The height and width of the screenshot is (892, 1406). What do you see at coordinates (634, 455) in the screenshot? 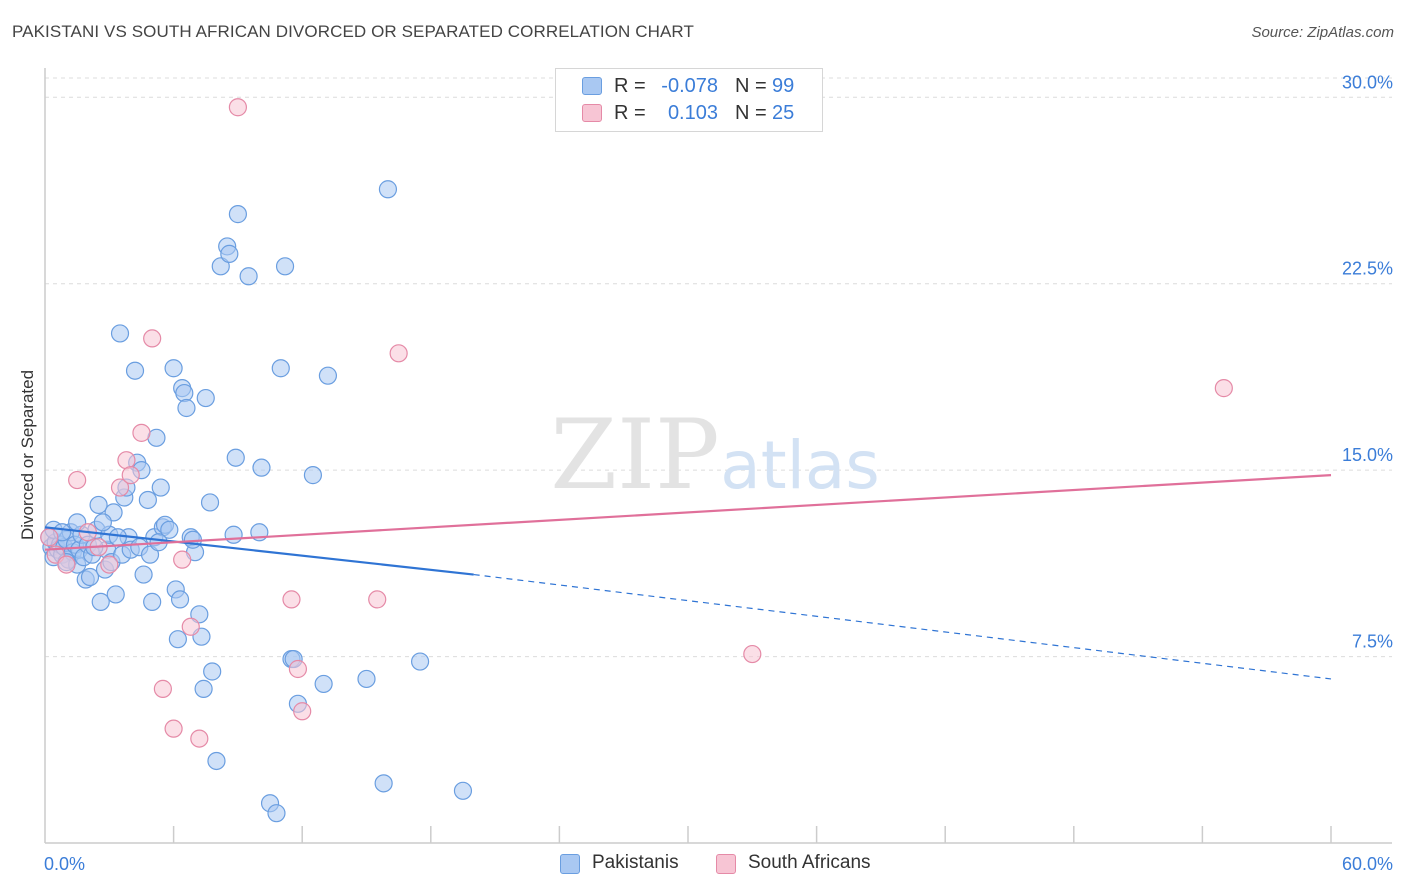
I see `watermark-zip: ZIP` at bounding box center [634, 455].